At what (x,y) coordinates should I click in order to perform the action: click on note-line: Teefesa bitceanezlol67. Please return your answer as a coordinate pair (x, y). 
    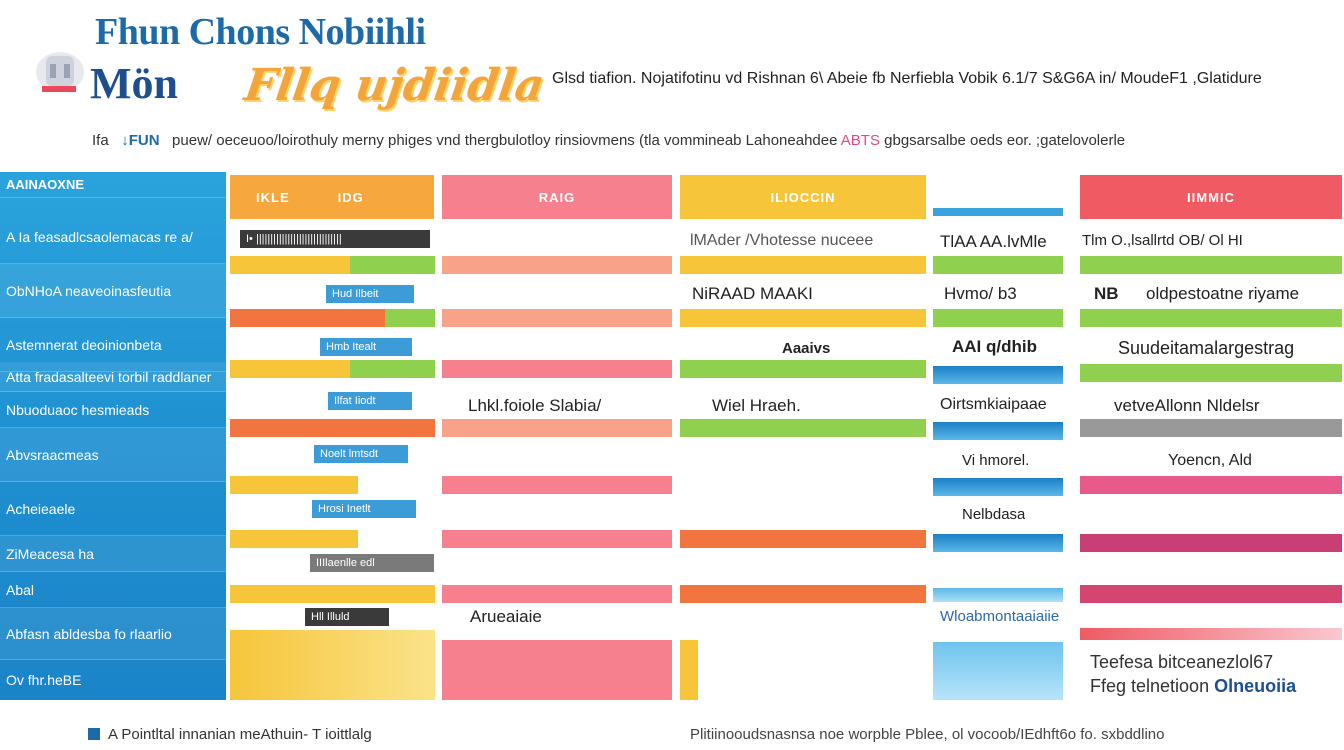
    Looking at the image, I should click on (1182, 662).